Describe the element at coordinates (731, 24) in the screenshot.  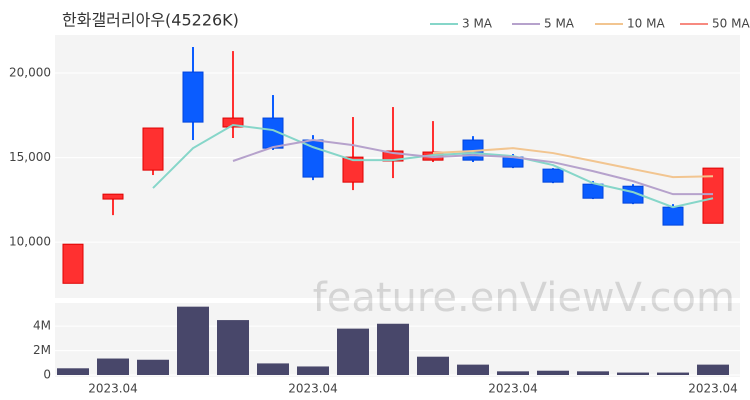
I see `legend-label: 50 MA` at that location.